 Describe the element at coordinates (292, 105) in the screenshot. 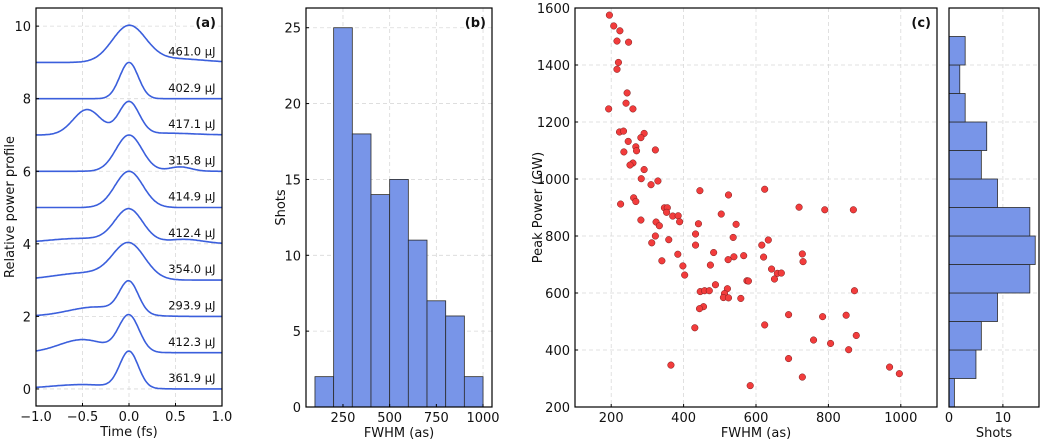

I see `y-tick-label: 20` at that location.